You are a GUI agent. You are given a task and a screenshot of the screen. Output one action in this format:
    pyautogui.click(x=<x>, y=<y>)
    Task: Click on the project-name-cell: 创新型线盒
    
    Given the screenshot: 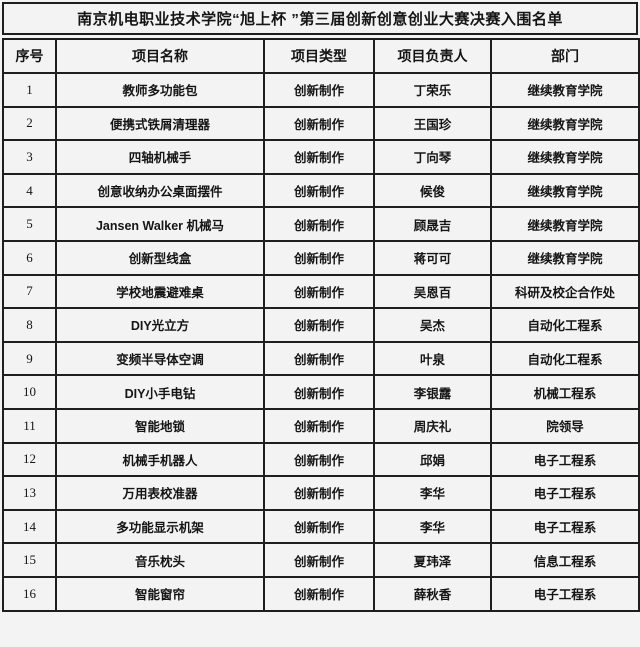 What is the action you would take?
    pyautogui.click(x=160, y=257)
    